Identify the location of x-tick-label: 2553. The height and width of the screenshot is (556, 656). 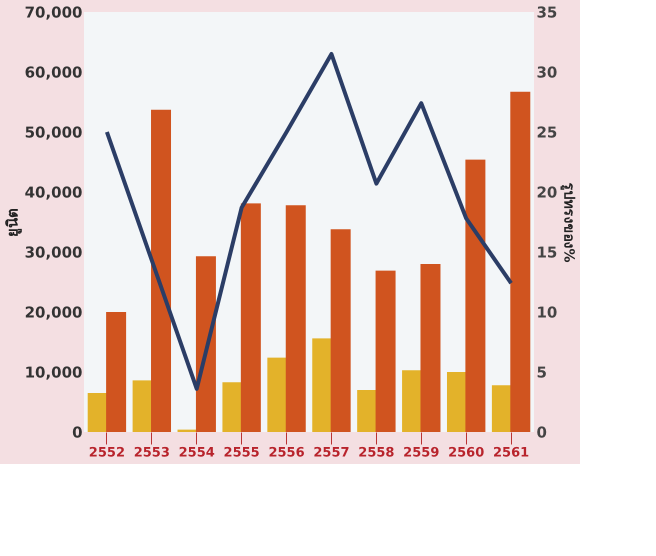
(152, 453).